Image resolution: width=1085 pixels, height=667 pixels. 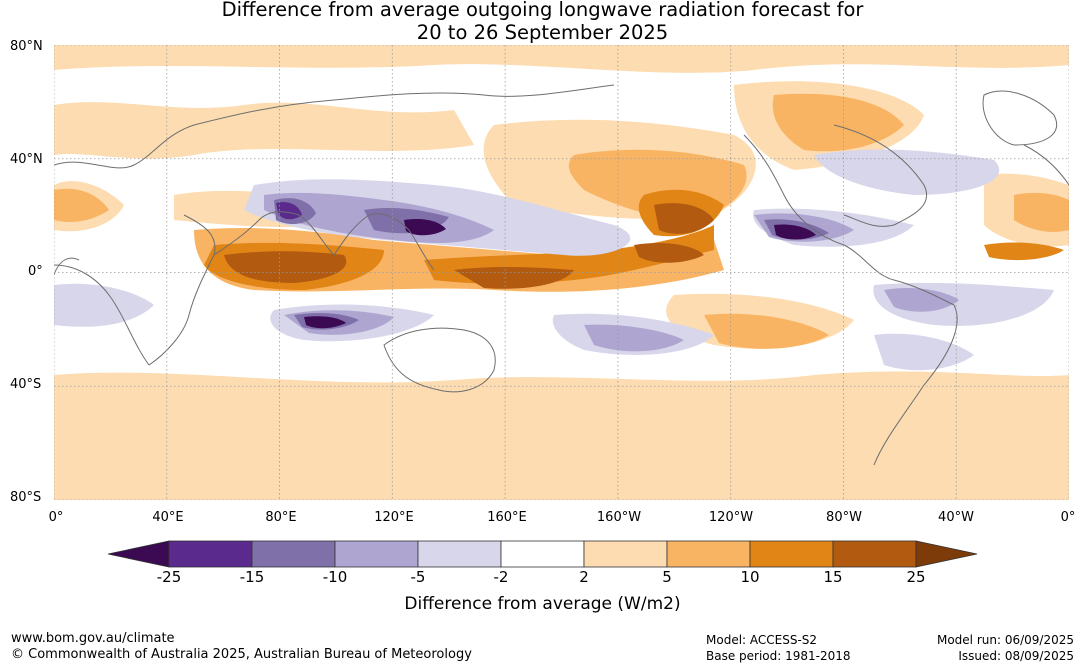 What do you see at coordinates (168, 517) in the screenshot?
I see `lon-label-40e: 40°E` at bounding box center [168, 517].